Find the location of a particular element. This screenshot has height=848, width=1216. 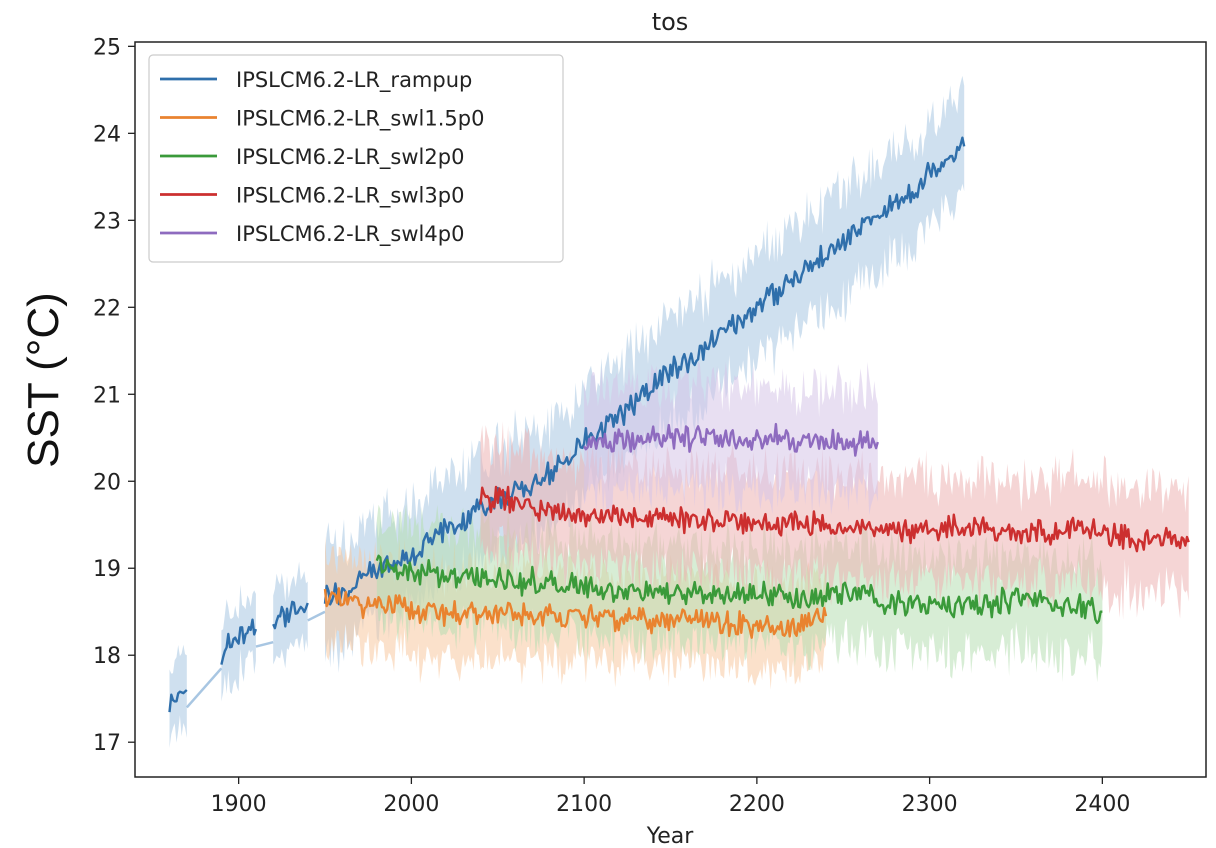

legend-label-ipslcm6-2-lr-swl3p0: IPSLCM6.2-LR_swl3p0 is located at coordinates (350, 196).